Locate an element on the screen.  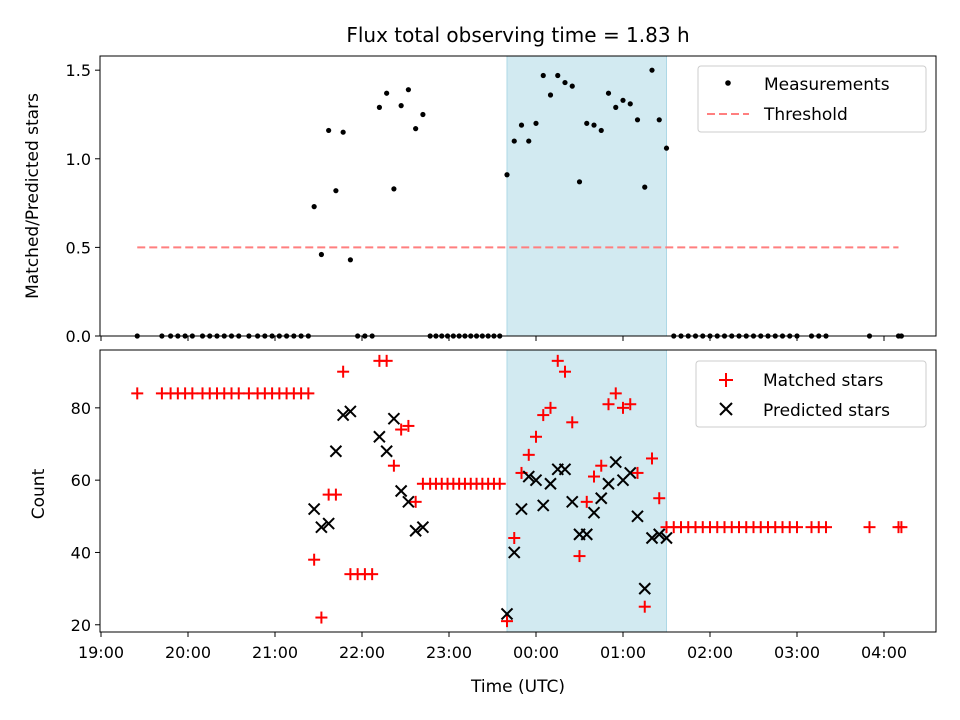
x-tick-label: 04:00 is located at coordinates (884, 652).